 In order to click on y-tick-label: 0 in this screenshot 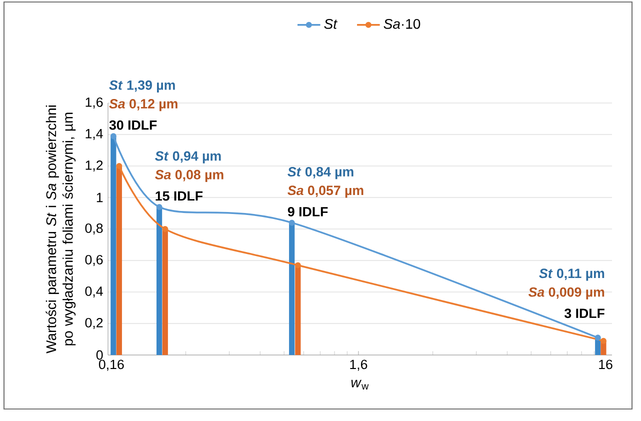, I will do `click(99, 355)`.